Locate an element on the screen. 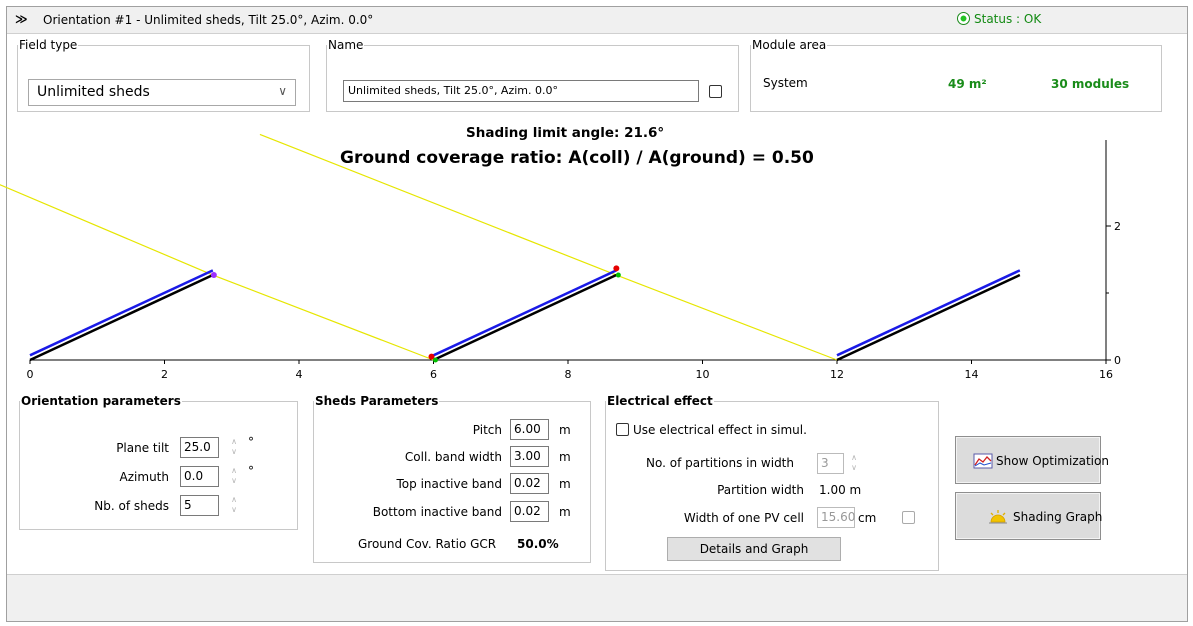 The image size is (1193, 626). top-inactive-band-label: Top inactive band is located at coordinates (449, 484).